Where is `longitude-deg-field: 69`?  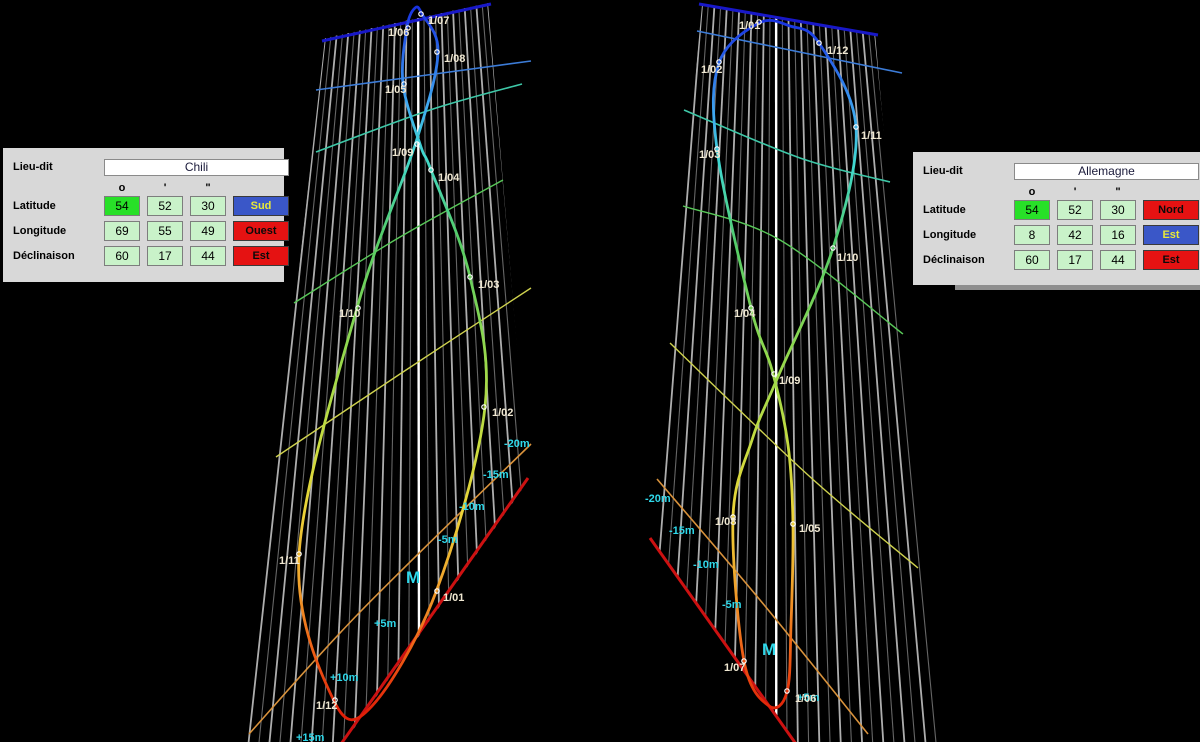
longitude-deg-field: 69 is located at coordinates (122, 231).